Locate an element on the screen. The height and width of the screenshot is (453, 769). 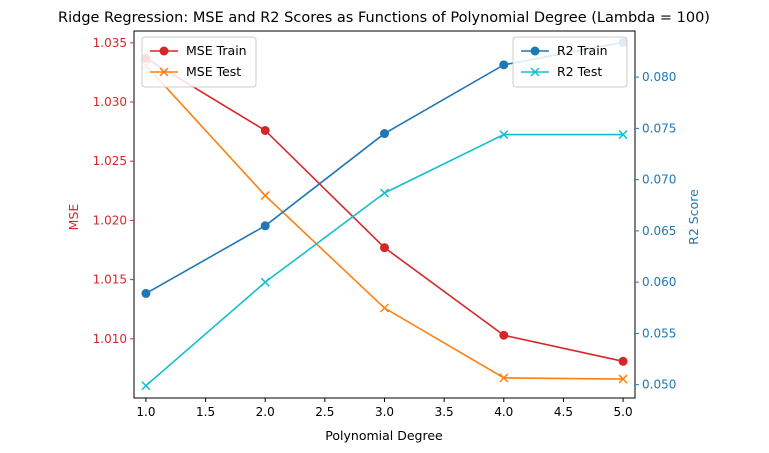
y-right-tick-label: 0.070 is located at coordinates (659, 180).